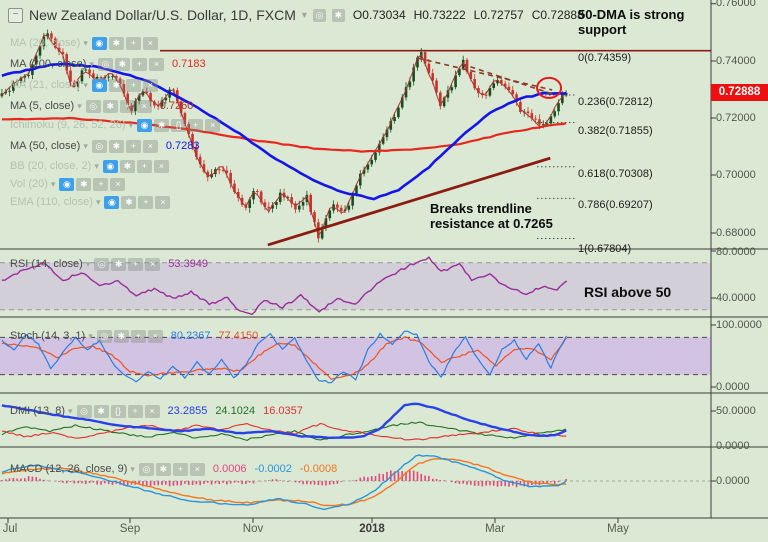 This screenshot has height=542, width=768. What do you see at coordinates (45, 43) in the screenshot?
I see `indicator-label: MA (20, close)` at bounding box center [45, 43].